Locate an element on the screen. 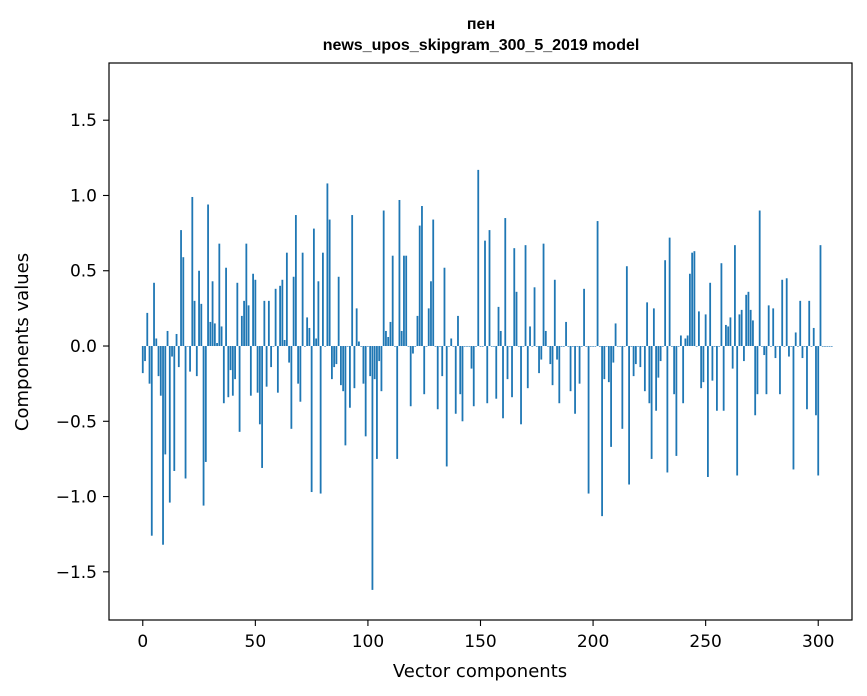 The image size is (867, 696). x-tick-label: 200 is located at coordinates (593, 642).